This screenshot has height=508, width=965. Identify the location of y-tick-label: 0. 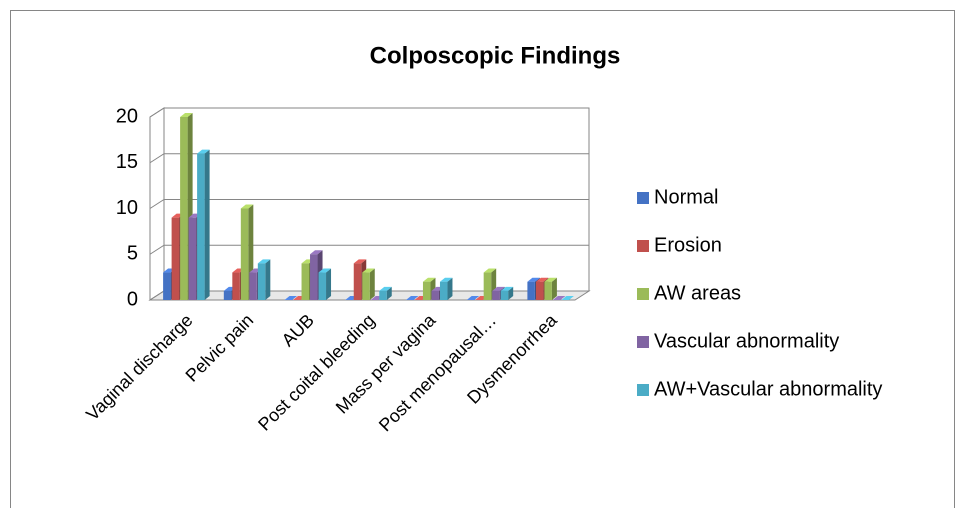
(132, 299).